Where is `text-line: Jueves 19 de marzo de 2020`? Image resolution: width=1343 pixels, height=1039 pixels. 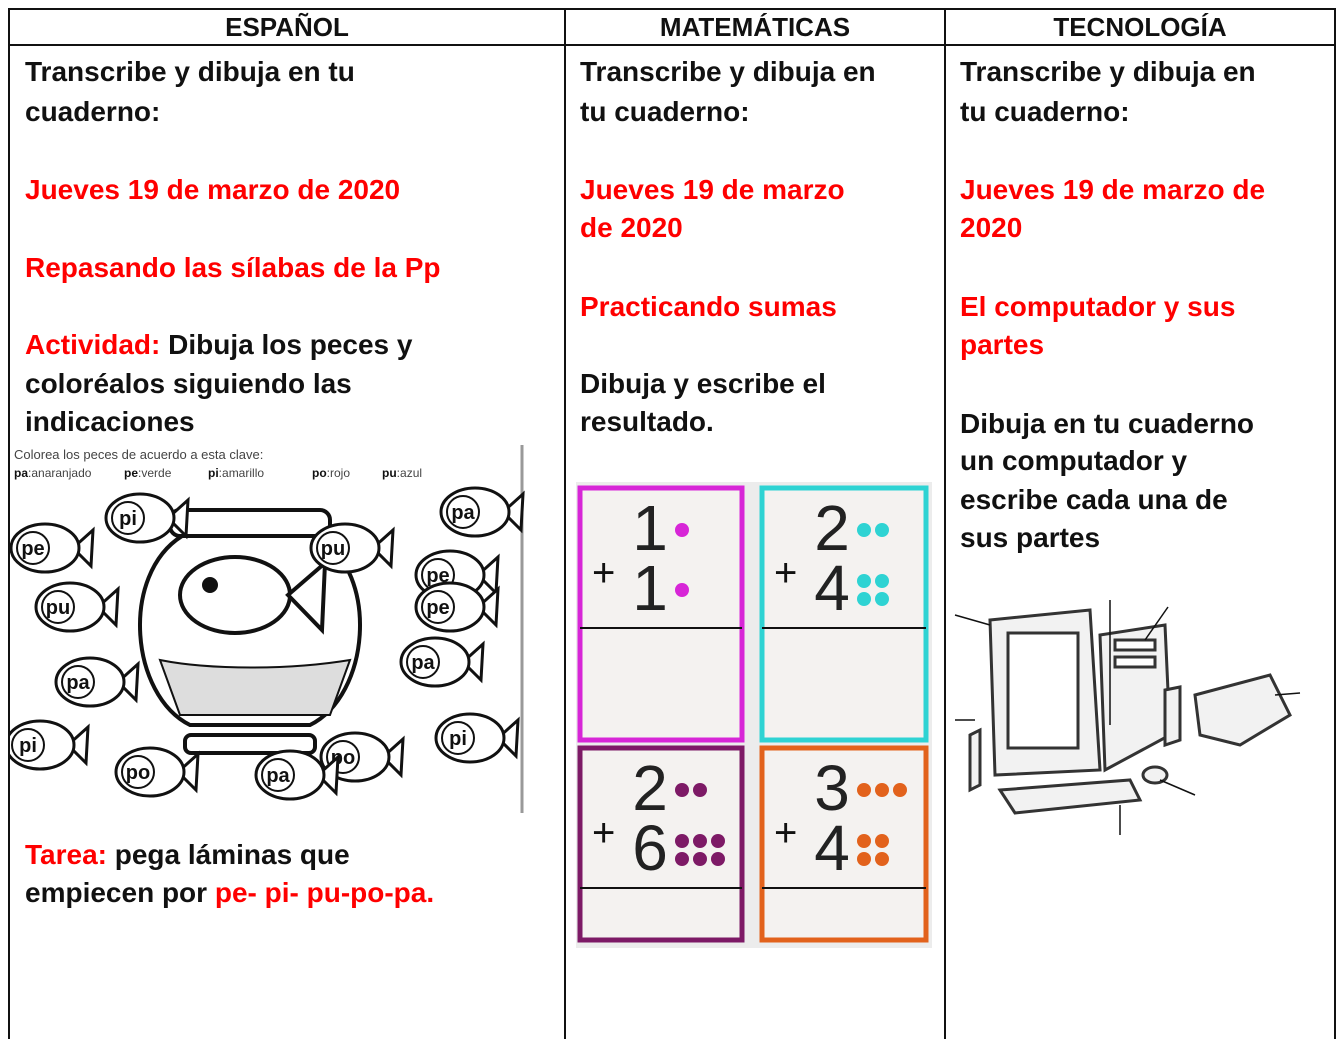
text-line: Jueves 19 de marzo de 2020 is located at coordinates (213, 189).